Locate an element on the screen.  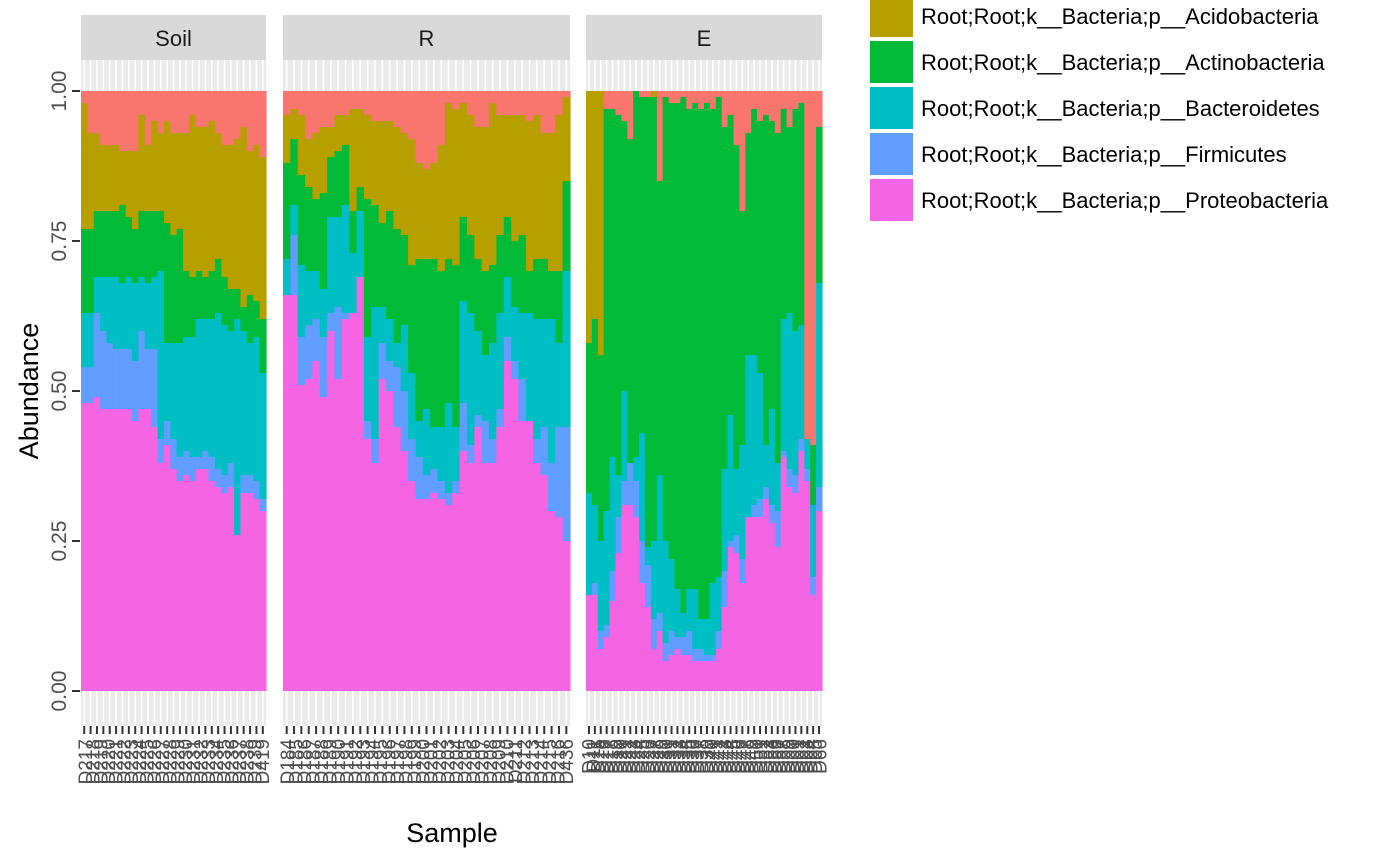
x-tick-label: D30 is located at coordinates (666, 756).